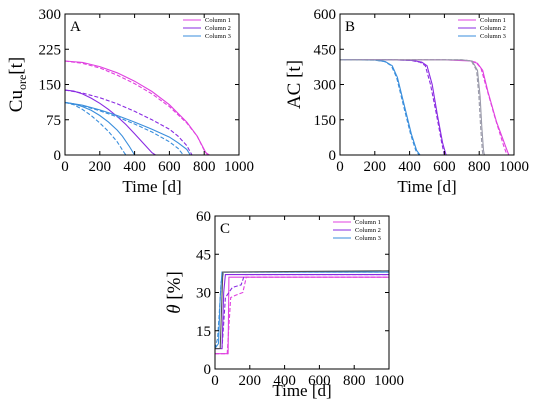  What do you see at coordinates (174, 292) in the screenshot?
I see `y-axis-label: θ [%]` at bounding box center [174, 292].